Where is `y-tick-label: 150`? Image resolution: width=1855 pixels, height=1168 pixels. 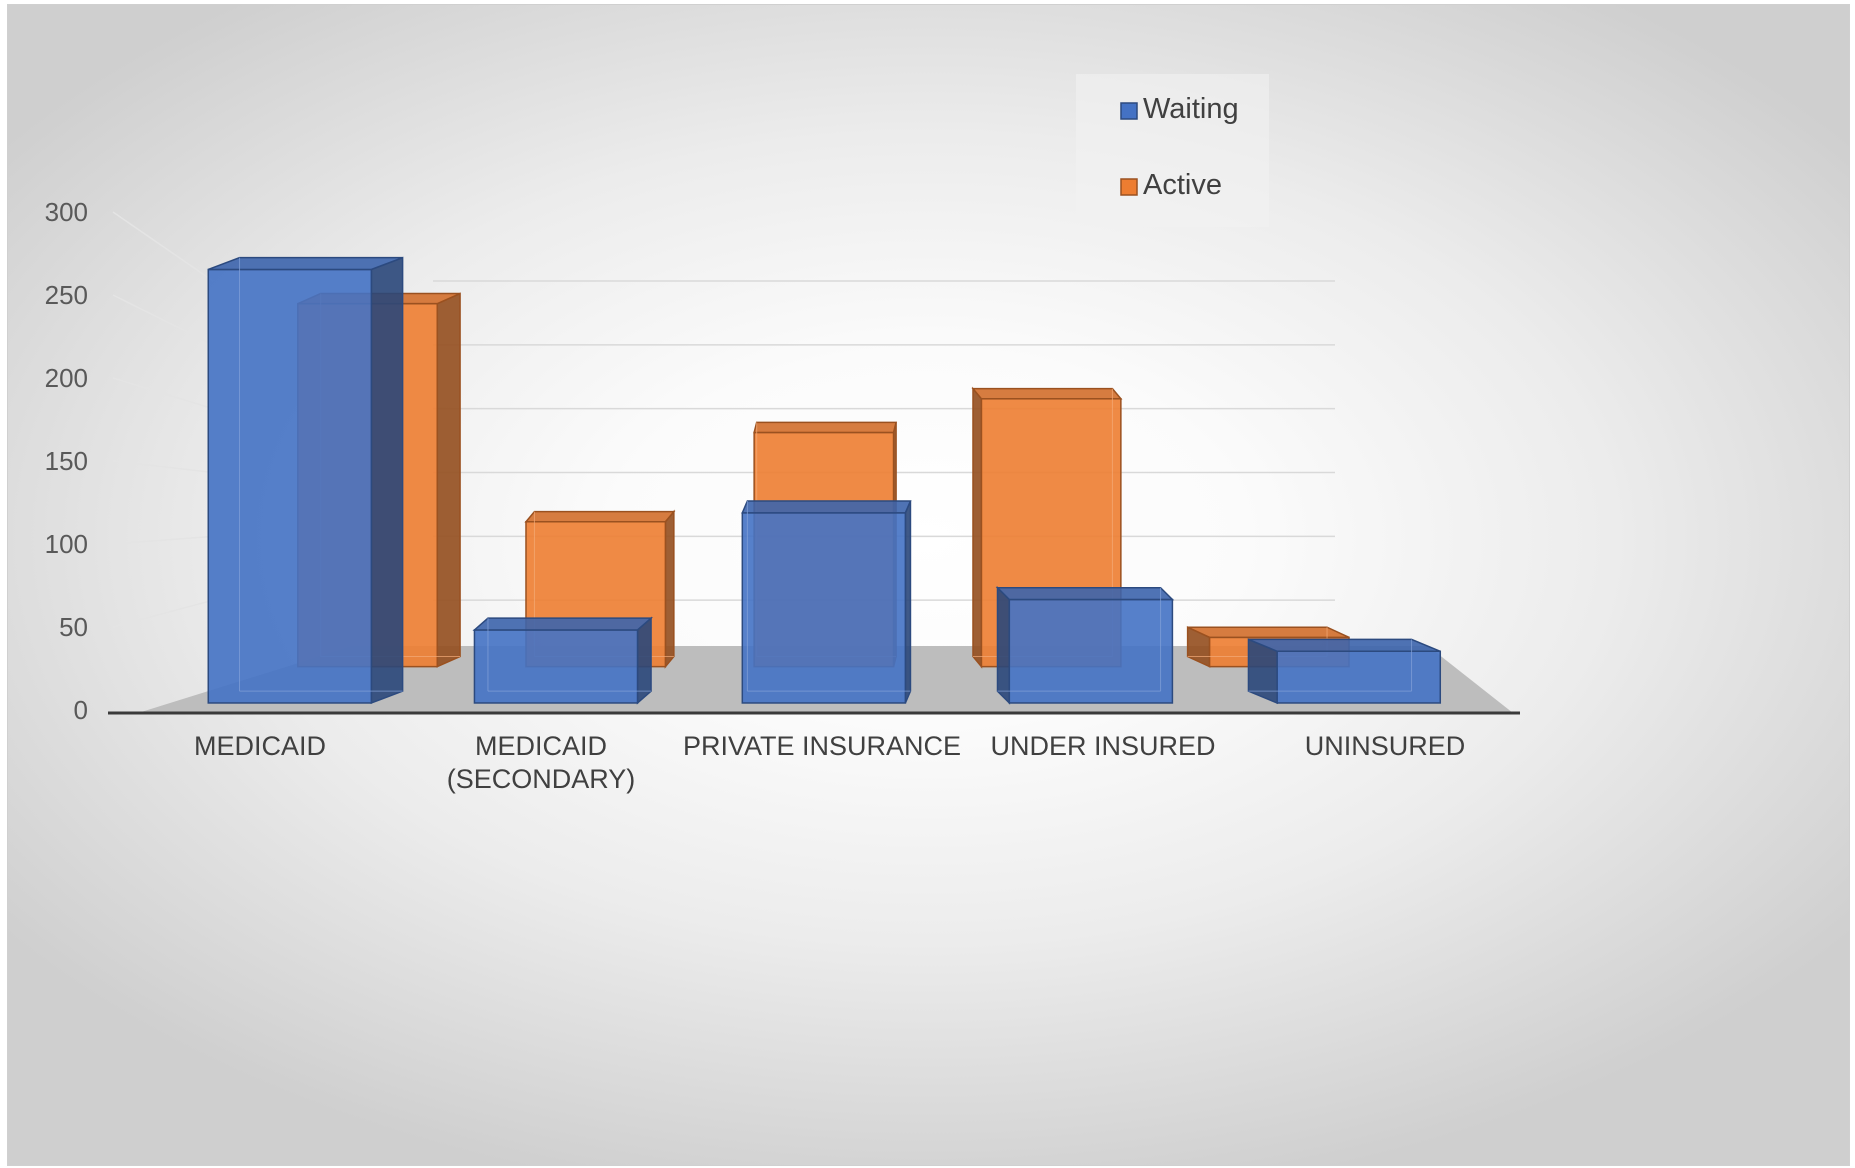
y-tick-label: 150 is located at coordinates (66, 461).